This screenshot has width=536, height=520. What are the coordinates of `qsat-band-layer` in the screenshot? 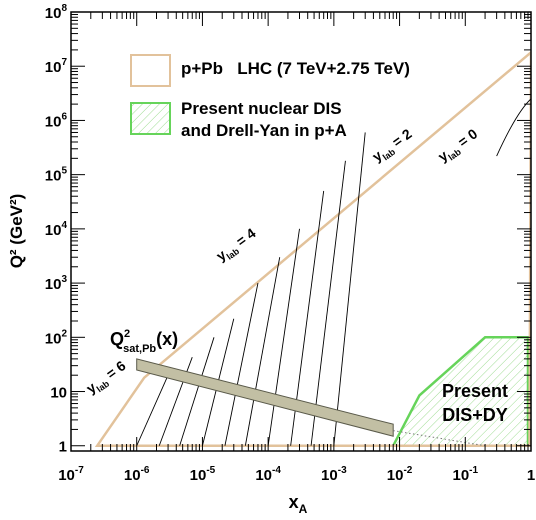 It's located at (311, 402).